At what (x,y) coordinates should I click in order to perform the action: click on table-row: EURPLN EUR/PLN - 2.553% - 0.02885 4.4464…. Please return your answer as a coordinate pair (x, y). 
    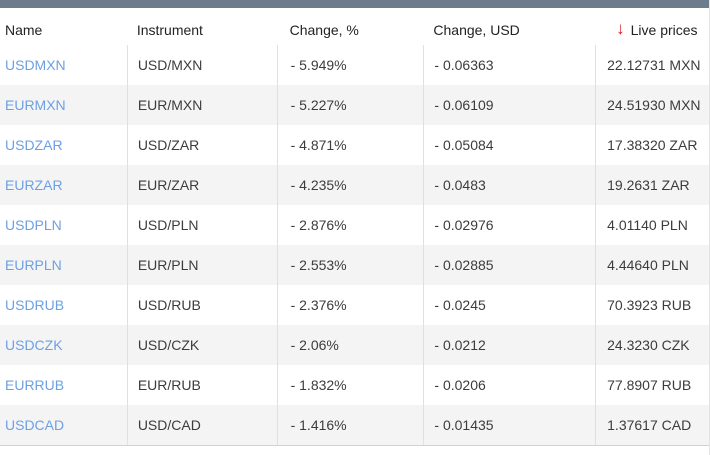
    Looking at the image, I should click on (354, 265).